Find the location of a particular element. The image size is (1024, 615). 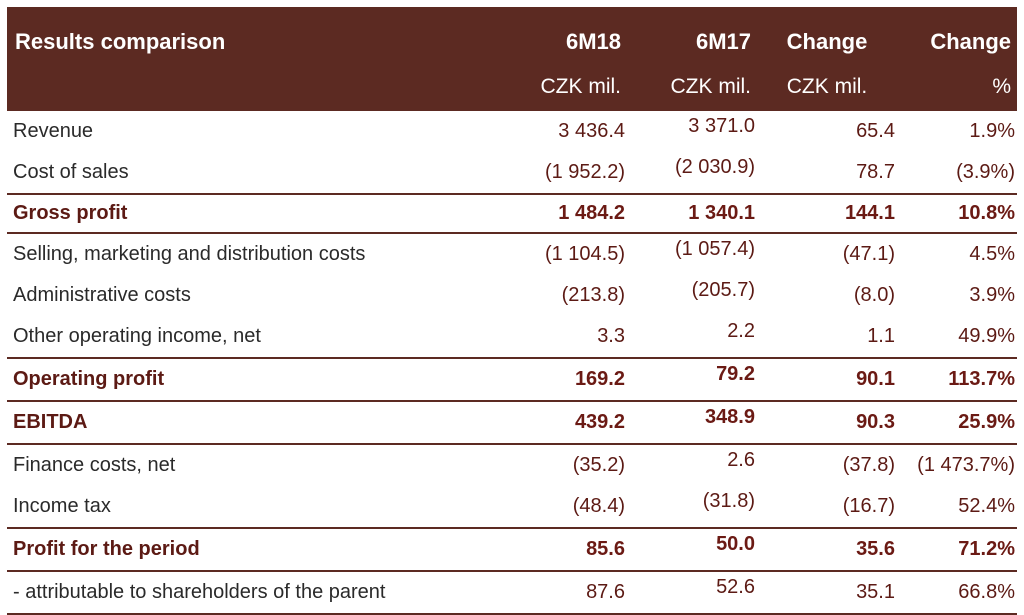

value-change-abs: (16.7) is located at coordinates (868, 506).